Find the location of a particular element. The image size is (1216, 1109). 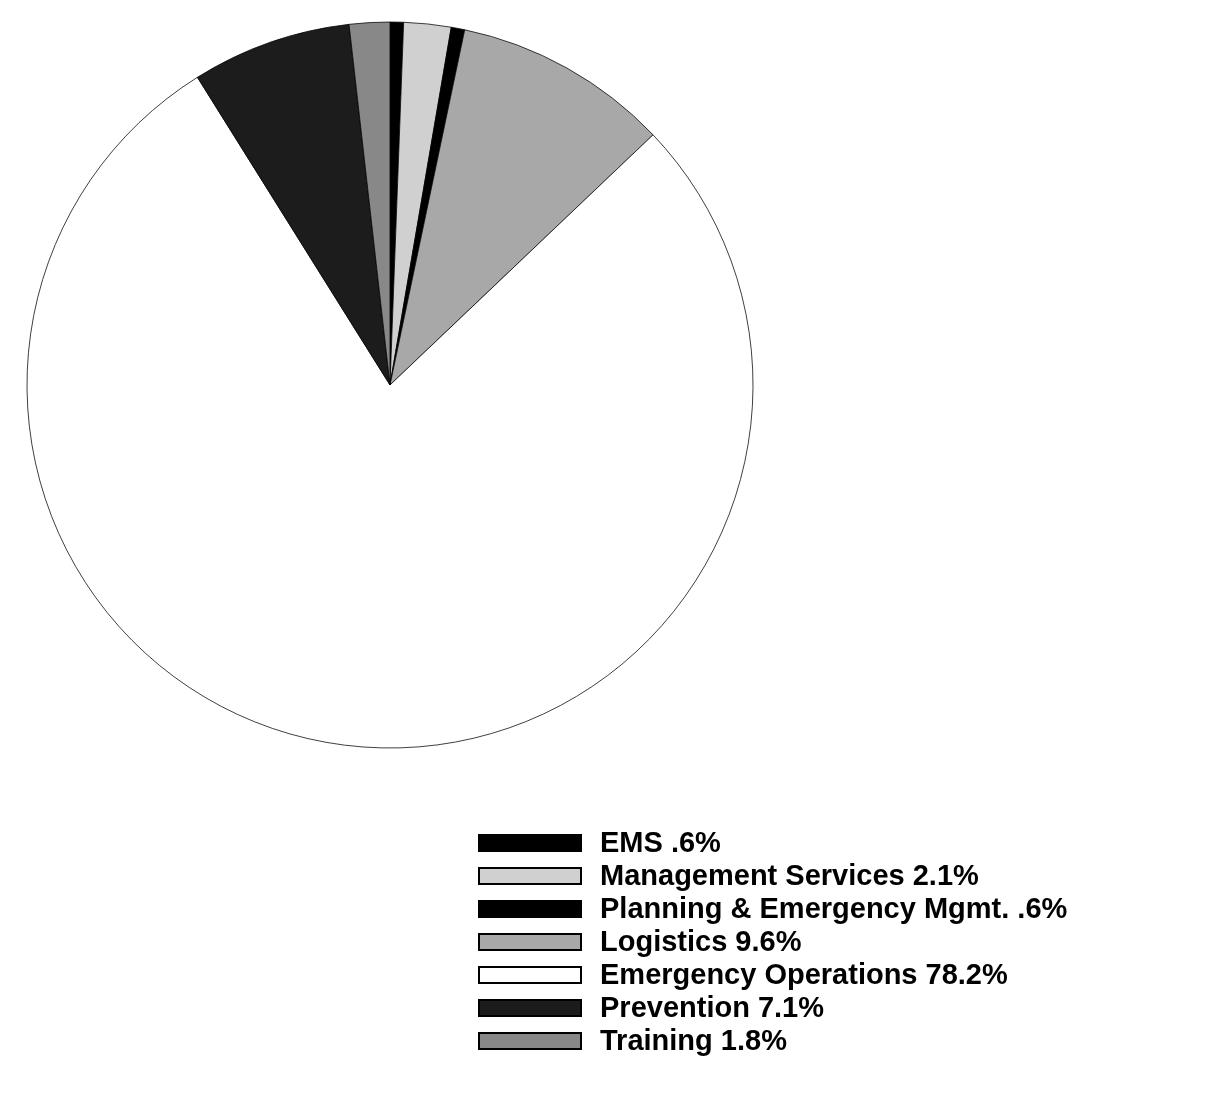

data-label: 2.1% is located at coordinates (945, 875).